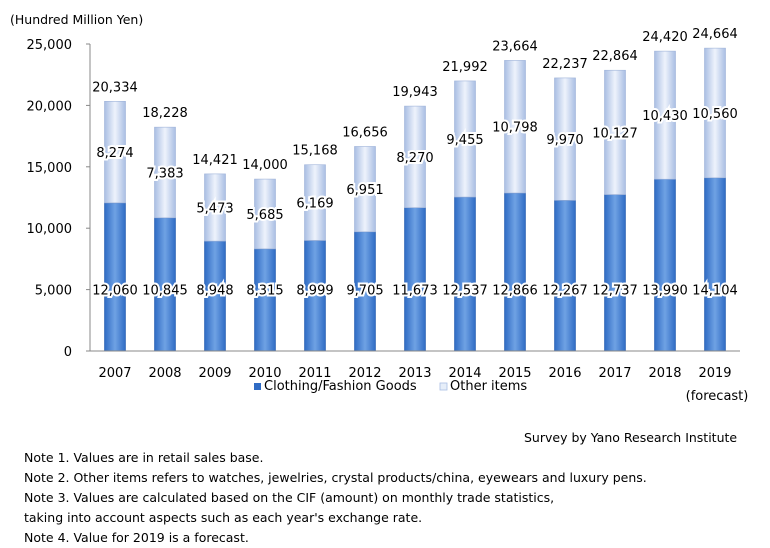 This screenshot has width=770, height=548. What do you see at coordinates (115, 291) in the screenshot?
I see `data-label-clothing: 12,060` at bounding box center [115, 291].